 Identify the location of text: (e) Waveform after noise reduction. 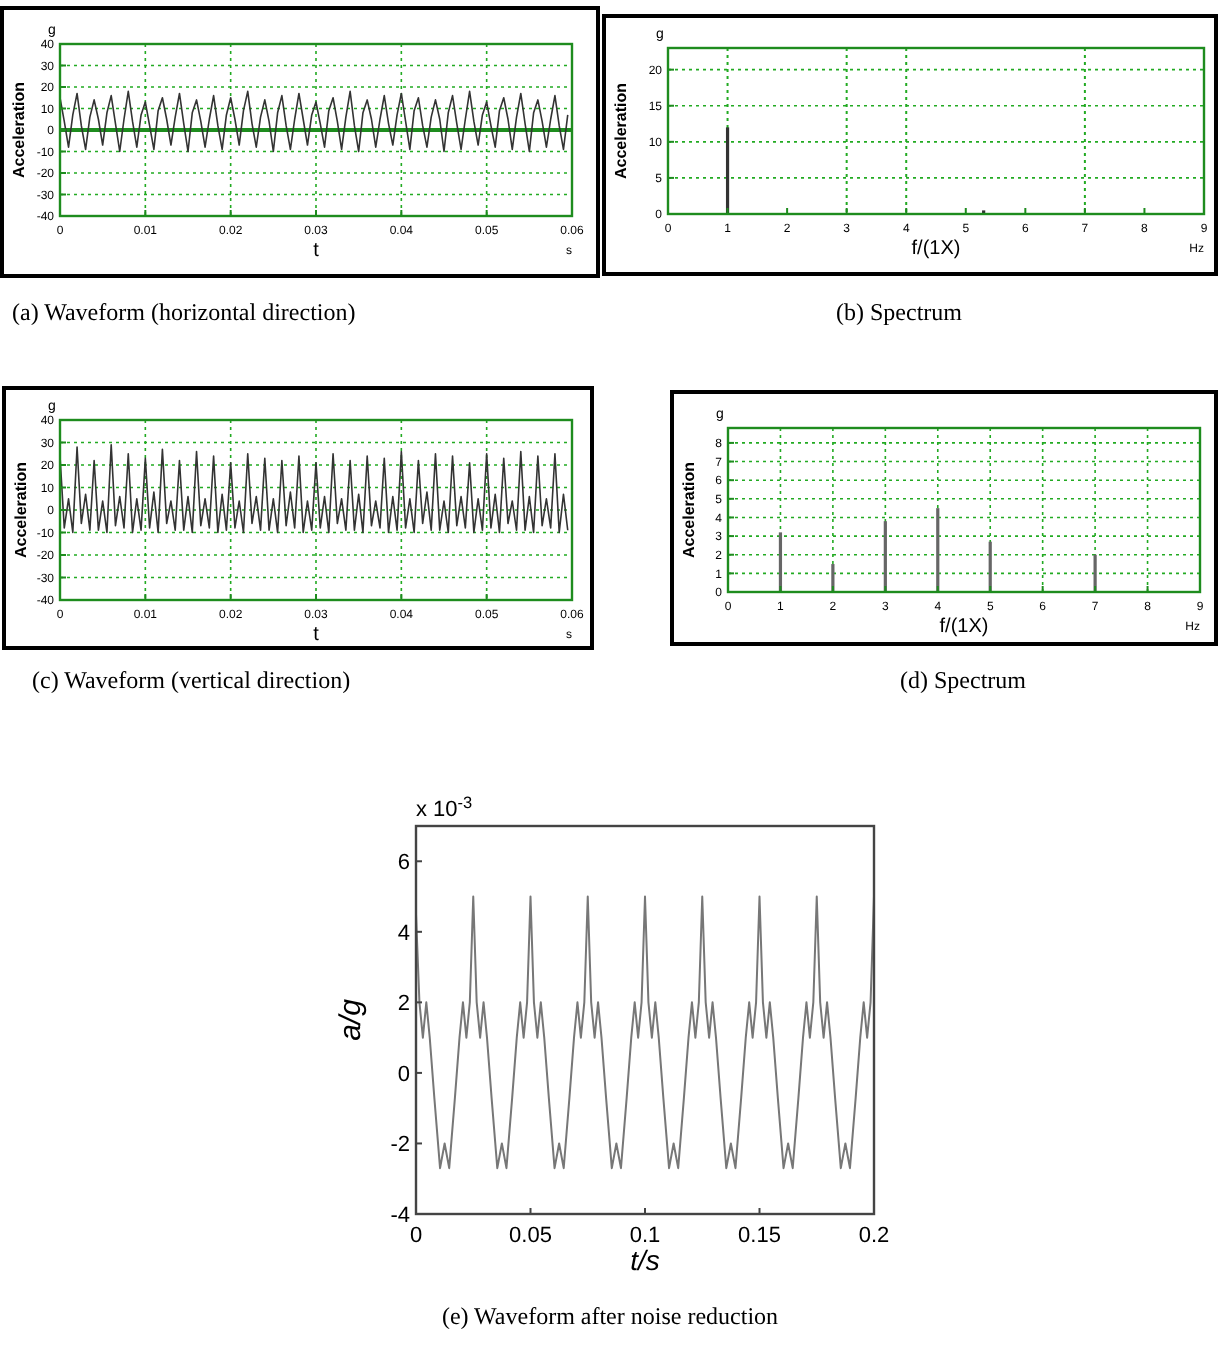
(610, 1316).